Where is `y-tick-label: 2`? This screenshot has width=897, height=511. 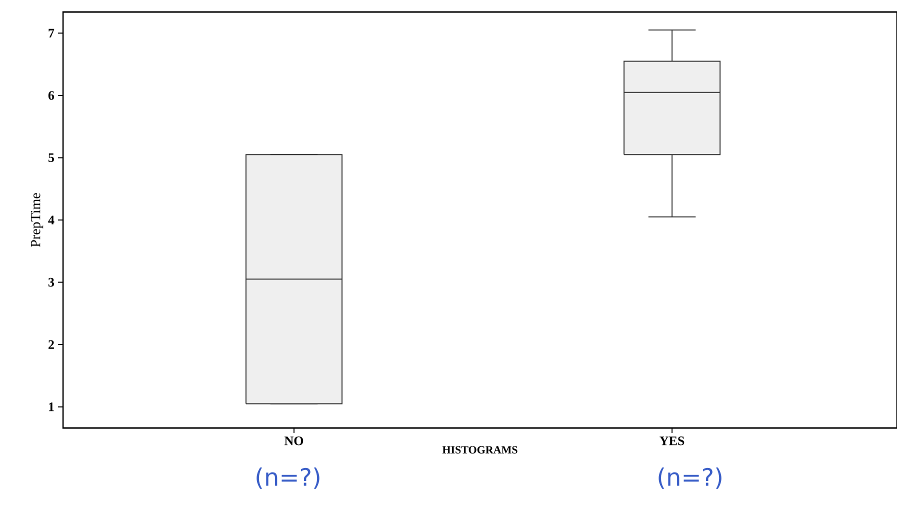 y-tick-label: 2 is located at coordinates (51, 344).